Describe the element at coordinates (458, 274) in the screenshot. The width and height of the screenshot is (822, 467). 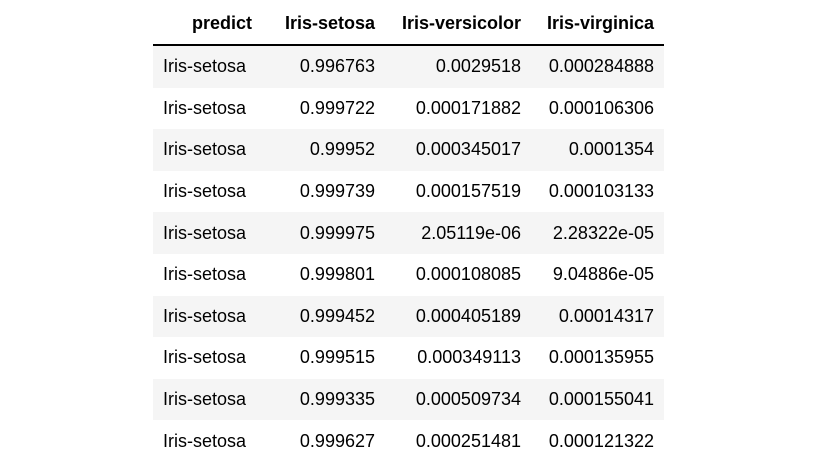
I see `versicolor-probability-cell: 0.000108085` at that location.